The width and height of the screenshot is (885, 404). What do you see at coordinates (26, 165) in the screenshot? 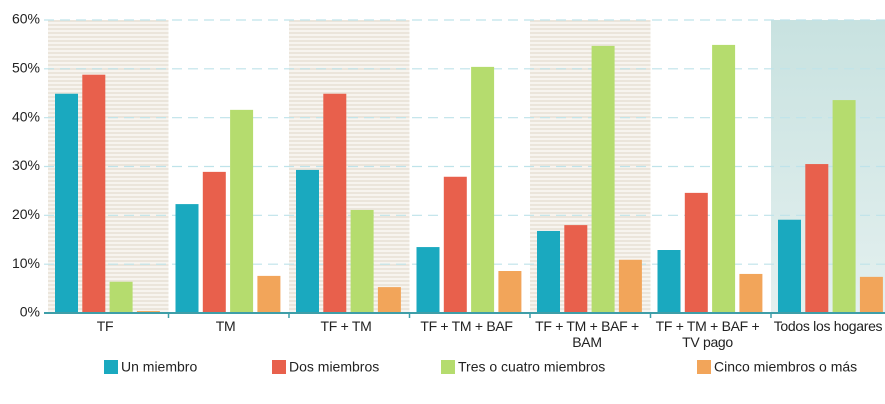
I see `y-tick-label: 30%` at bounding box center [26, 165].